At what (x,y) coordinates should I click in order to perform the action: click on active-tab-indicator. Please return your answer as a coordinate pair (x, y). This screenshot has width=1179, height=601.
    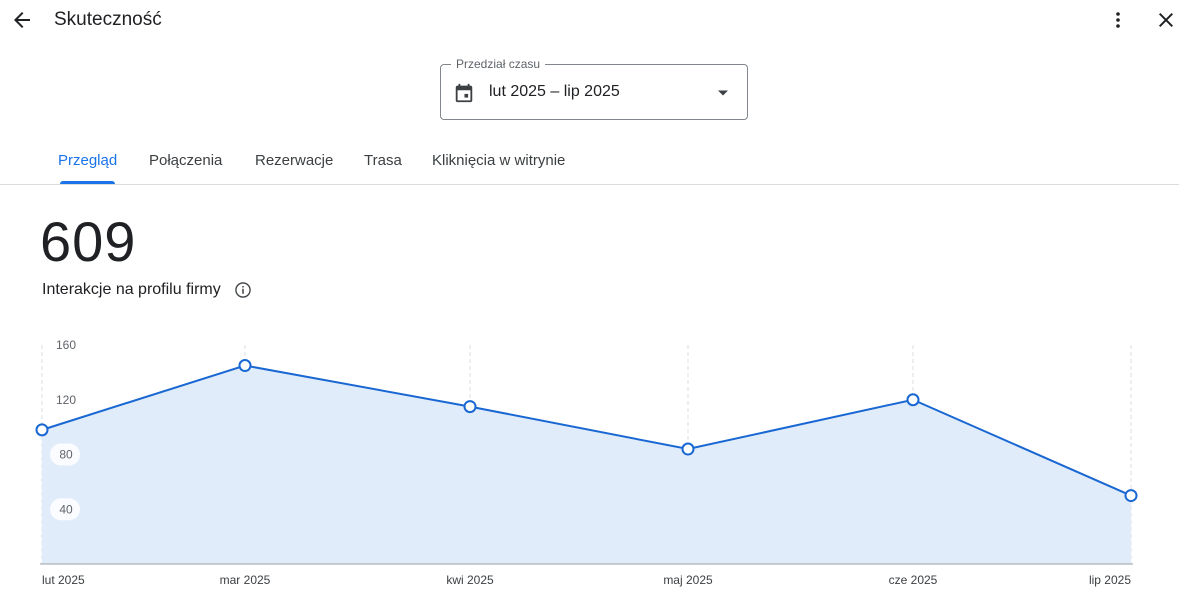
    Looking at the image, I should click on (87, 182).